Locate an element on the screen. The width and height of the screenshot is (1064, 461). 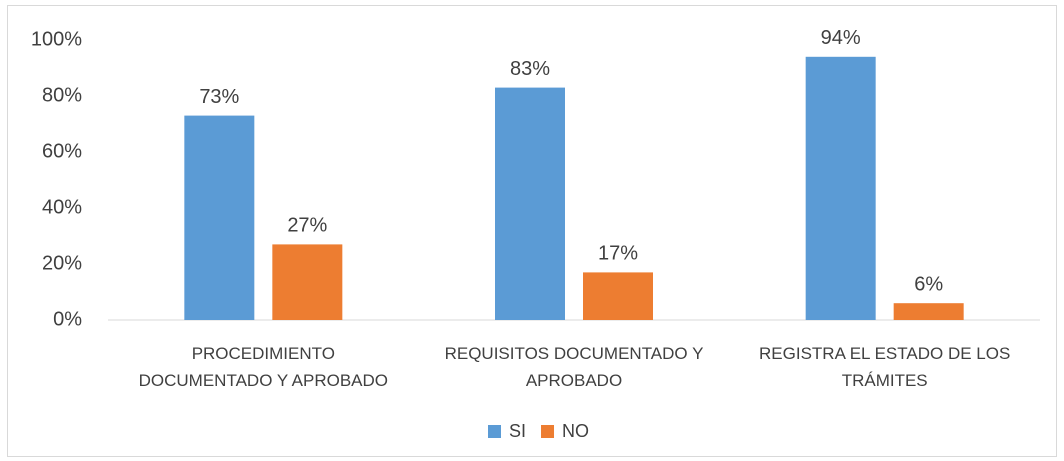
data-label: 6% is located at coordinates (928, 284).